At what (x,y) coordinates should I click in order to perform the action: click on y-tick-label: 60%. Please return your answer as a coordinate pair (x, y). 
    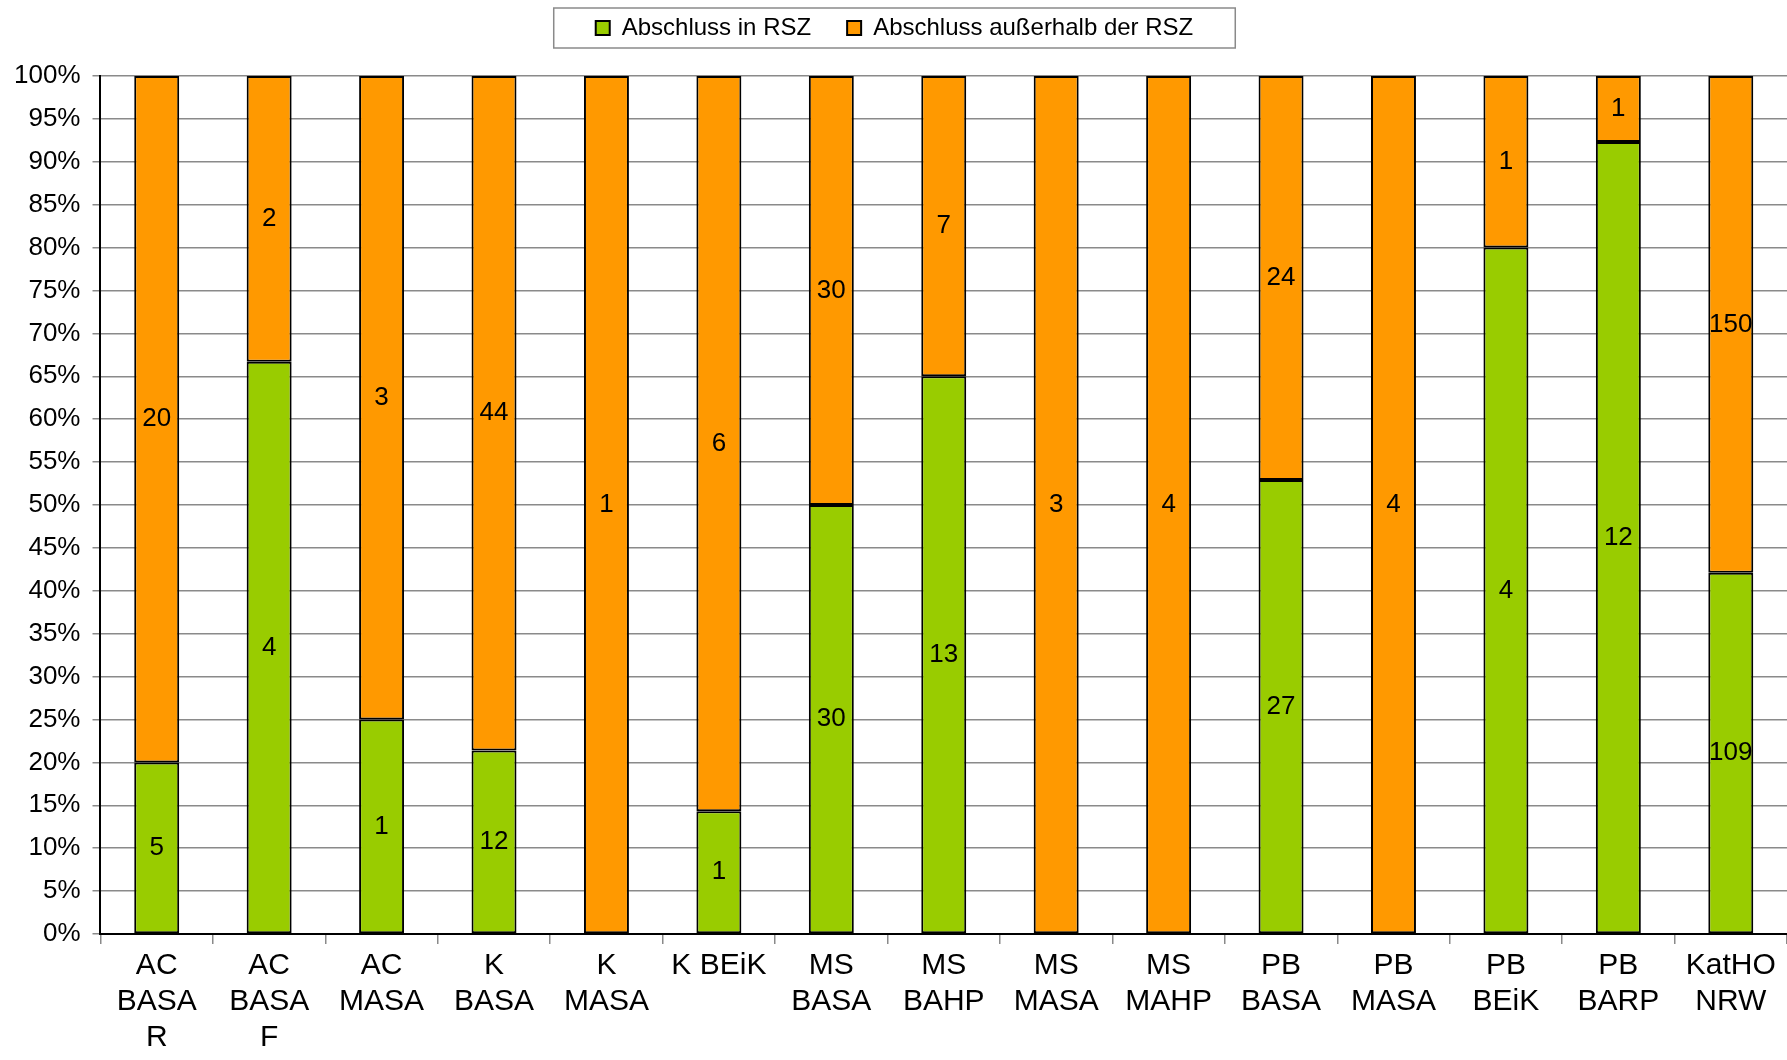
    Looking at the image, I should click on (54, 417).